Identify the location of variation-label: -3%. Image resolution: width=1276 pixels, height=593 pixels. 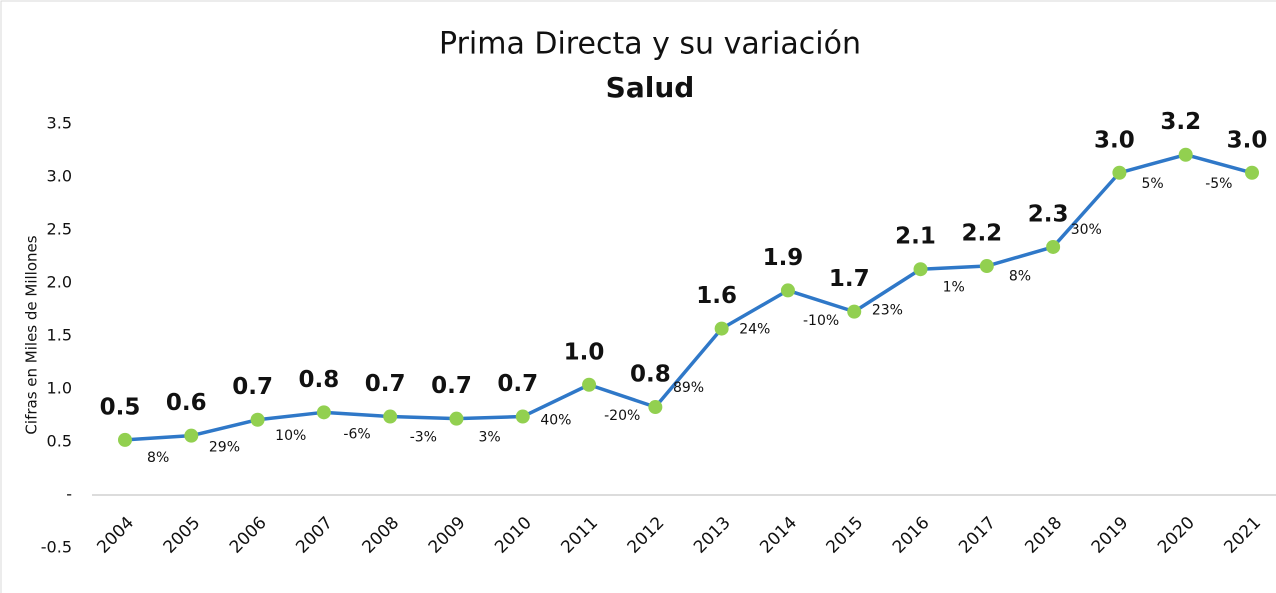
(423, 438).